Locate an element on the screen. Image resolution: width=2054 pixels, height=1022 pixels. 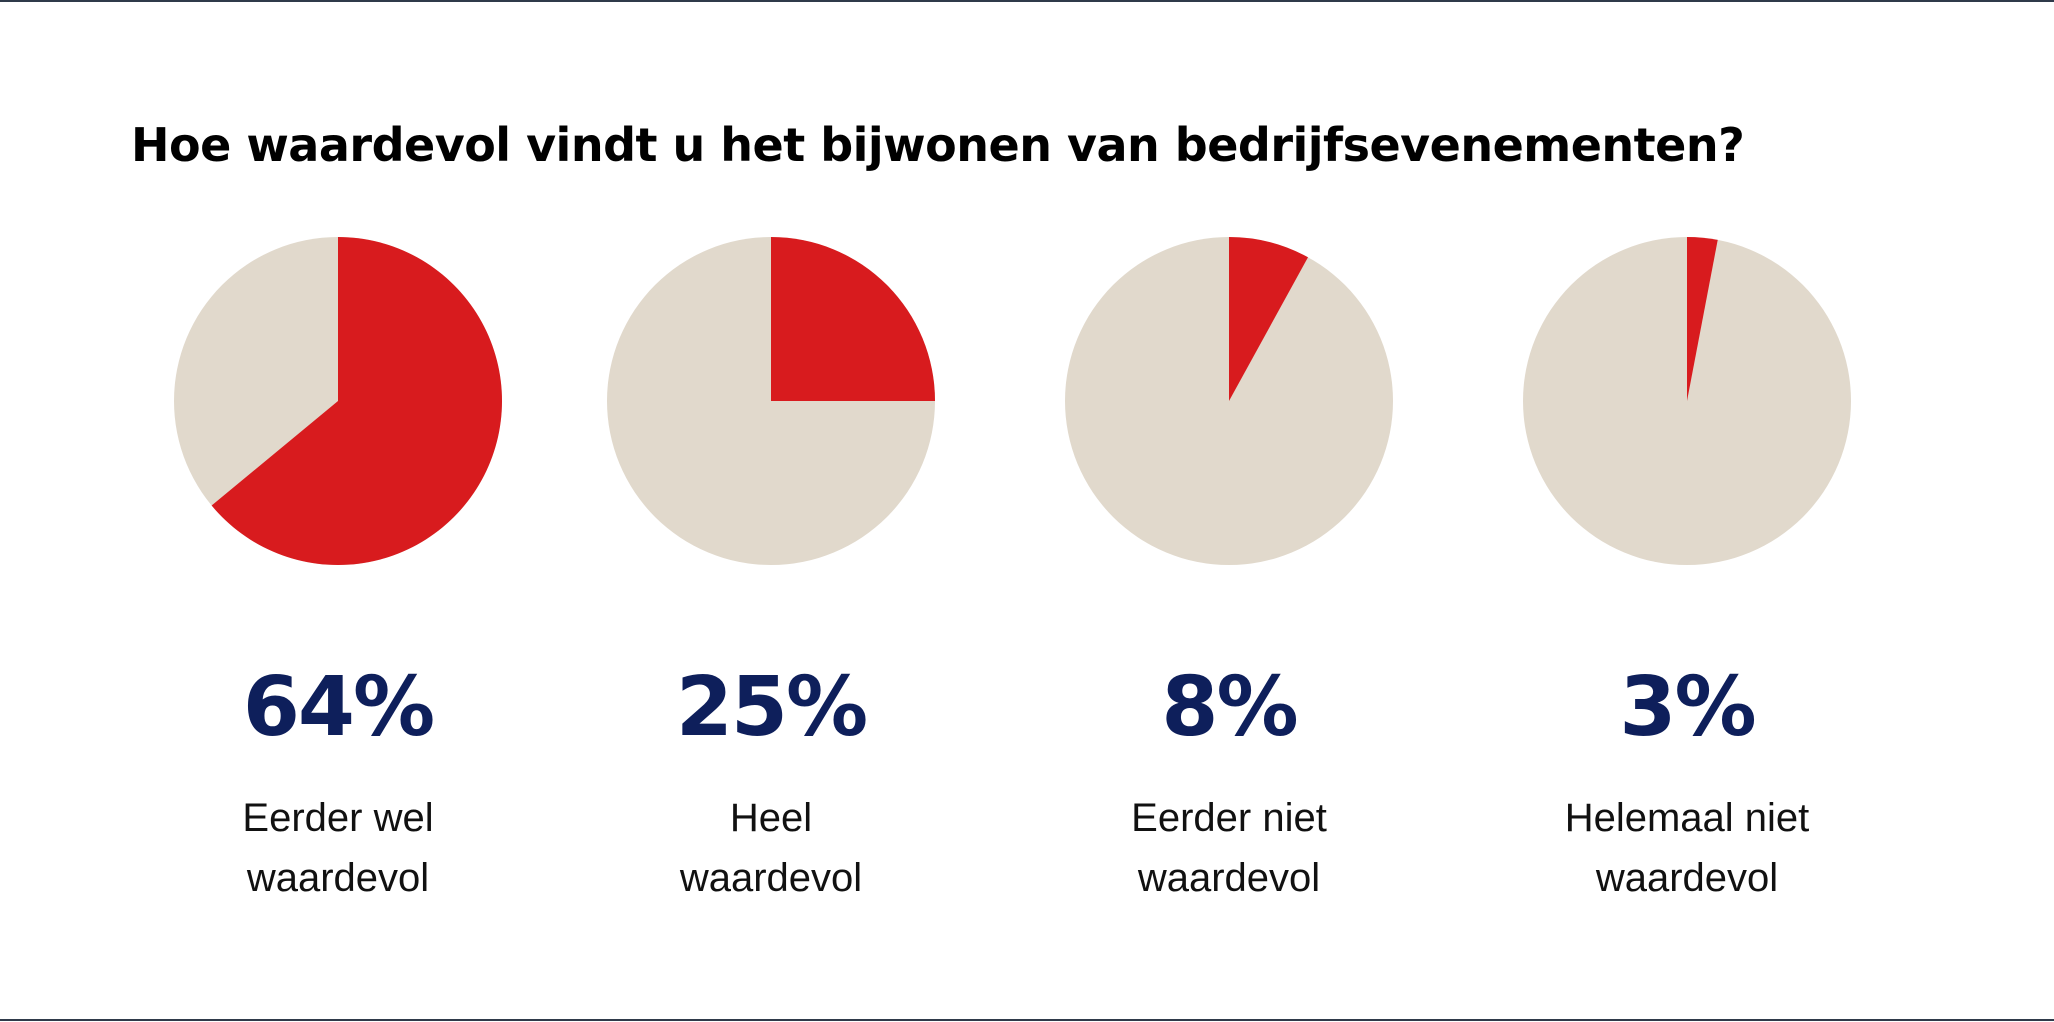
category-label: Helemaal niet waardevol is located at coordinates (1687, 848).